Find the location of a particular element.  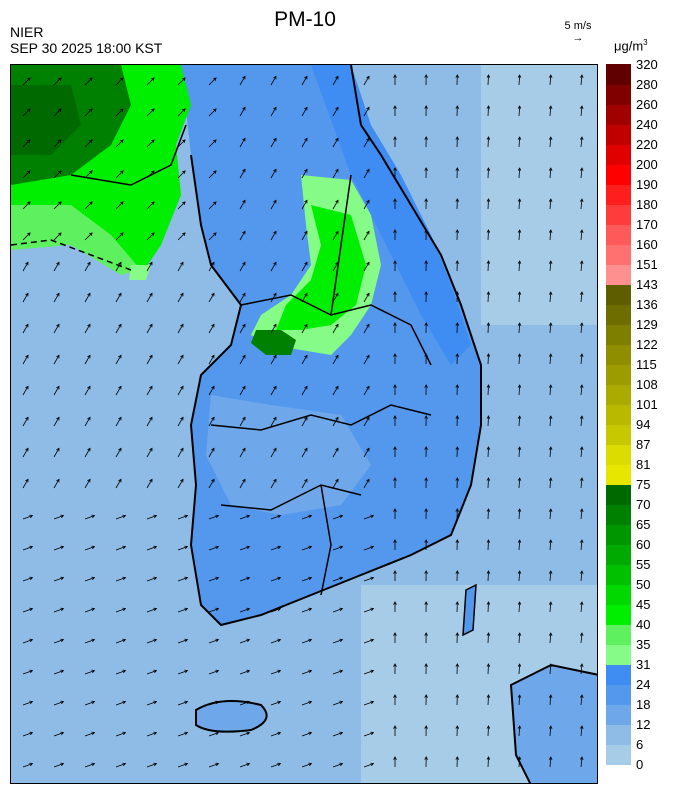

unit-exponent: 3 is located at coordinates (645, 42).